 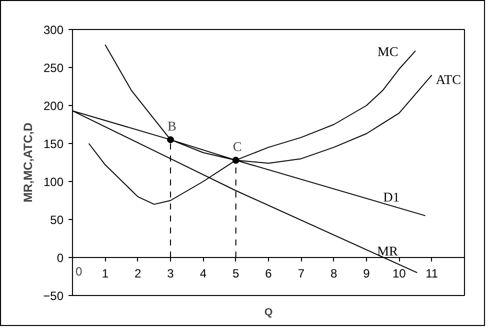 What do you see at coordinates (57, 220) in the screenshot?
I see `y-tick-label: 50` at bounding box center [57, 220].